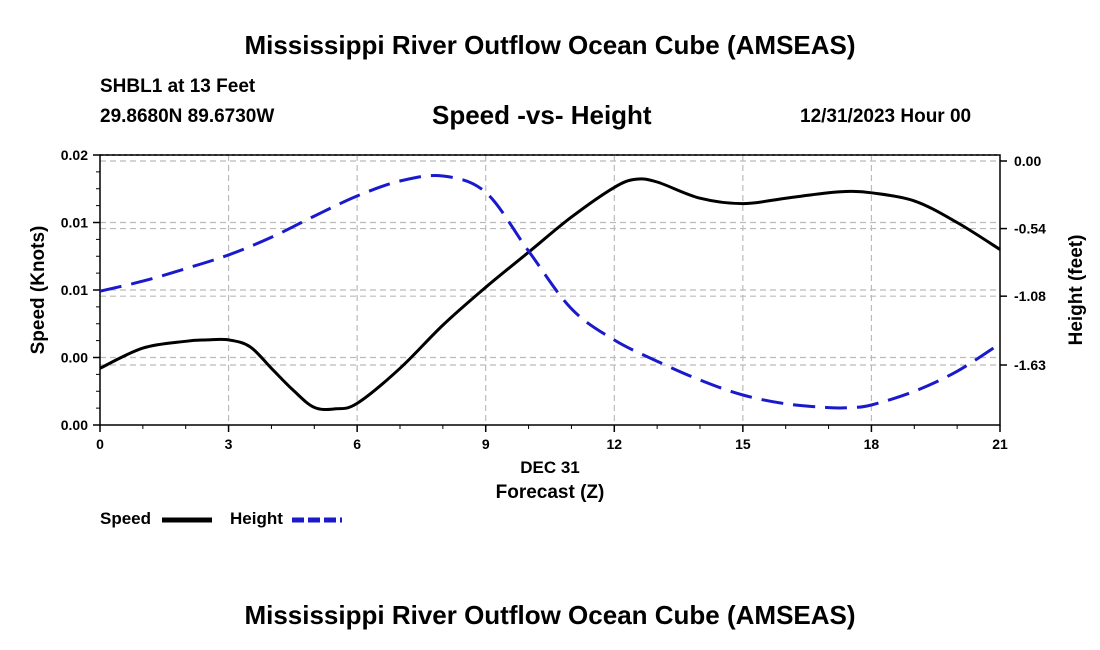 Image resolution: width=1100 pixels, height=650 pixels. Describe the element at coordinates (1030, 365) in the screenshot. I see `y2-tick-label: -1.63` at that location.